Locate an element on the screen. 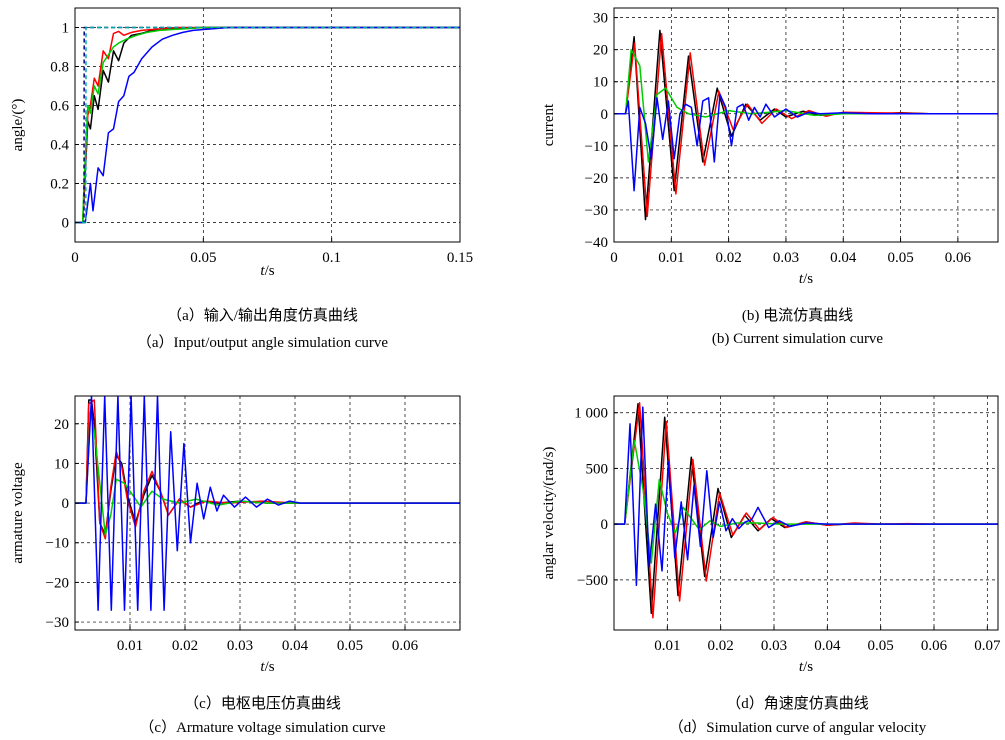 Image resolution: width=1005 pixels, height=740 pixels. caption-b-en: (b) Current simulation curve is located at coordinates (797, 339).